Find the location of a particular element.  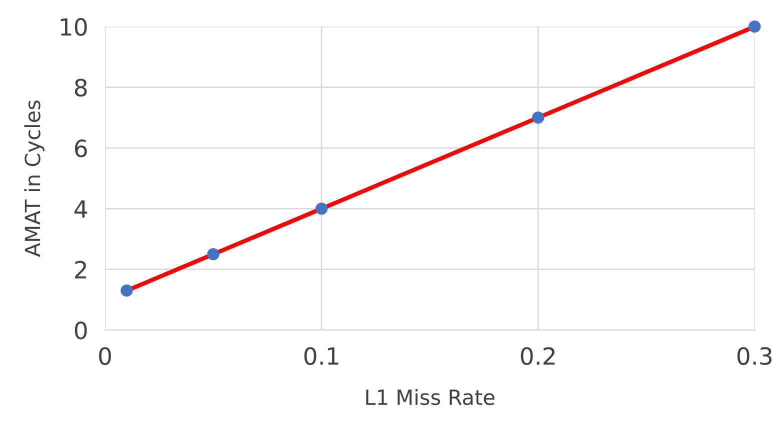

y-tick-label: 2 is located at coordinates (80, 269).